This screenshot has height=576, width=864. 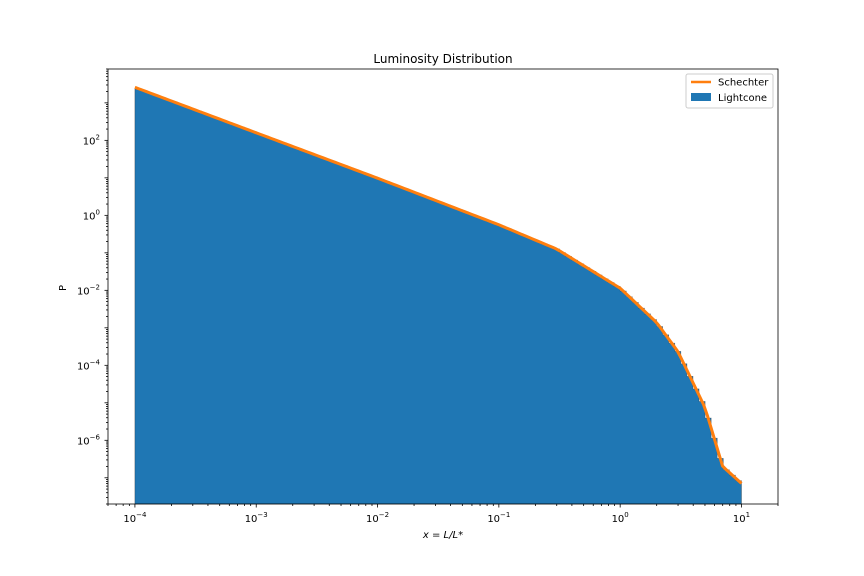 What do you see at coordinates (701, 97) in the screenshot?
I see `legend-swatch-lightcone` at bounding box center [701, 97].